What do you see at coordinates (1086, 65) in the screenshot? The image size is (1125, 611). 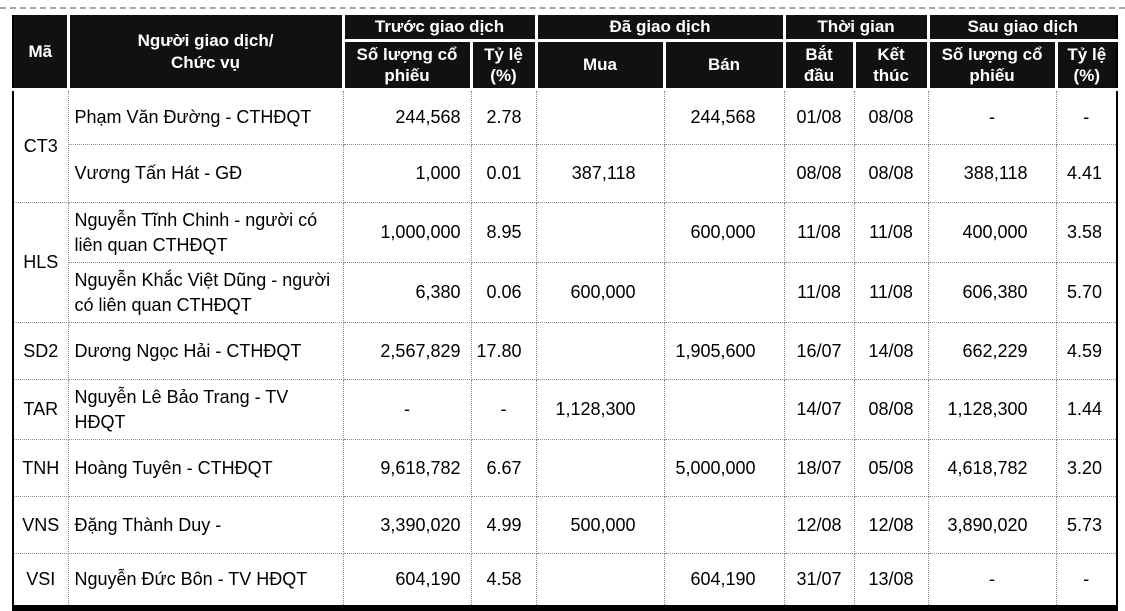 I see `col-header-after-pct: Tỷ lệ (%)` at bounding box center [1086, 65].